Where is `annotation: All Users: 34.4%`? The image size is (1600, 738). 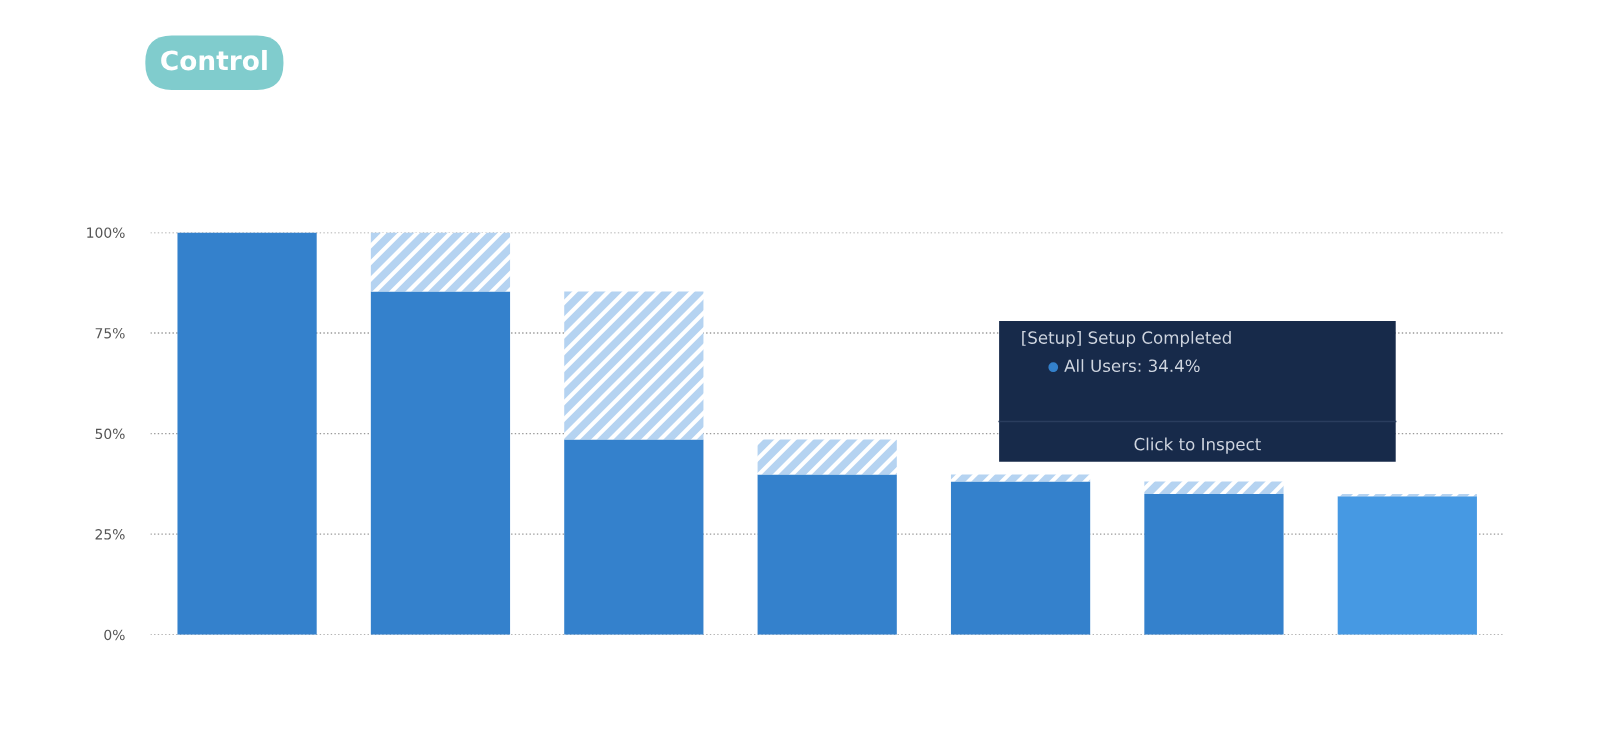
annotation: All Users: 34.4% is located at coordinates (1132, 366).